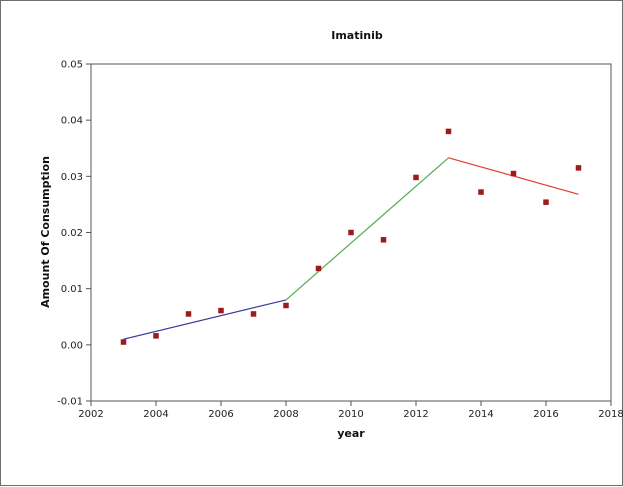 The width and height of the screenshot is (623, 487). I want to click on y-tick-label: 0.01, so click(72, 289).